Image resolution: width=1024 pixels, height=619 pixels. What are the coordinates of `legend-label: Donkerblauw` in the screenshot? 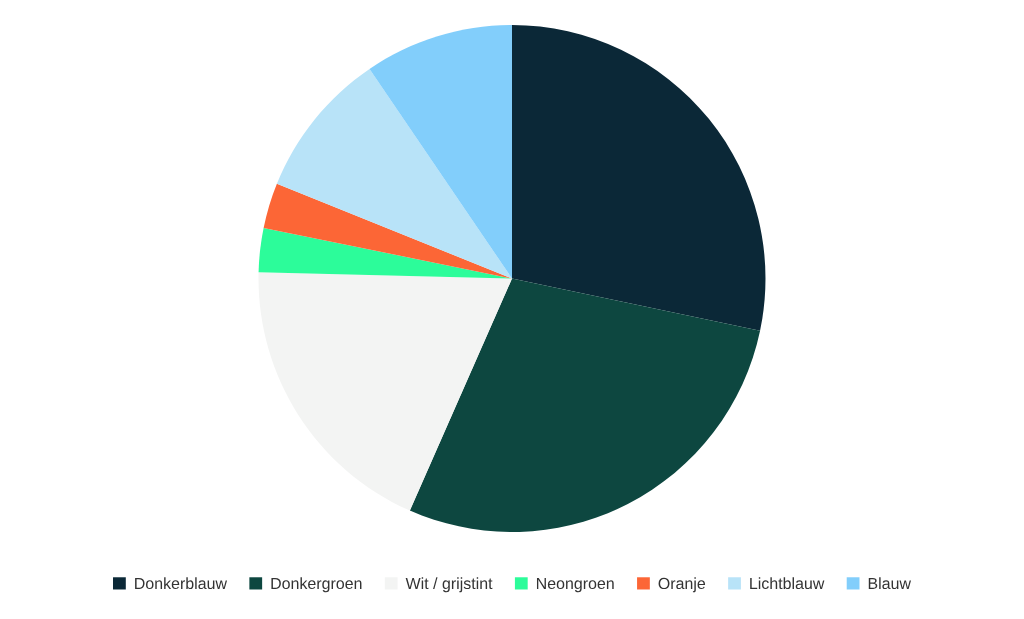 It's located at (181, 583).